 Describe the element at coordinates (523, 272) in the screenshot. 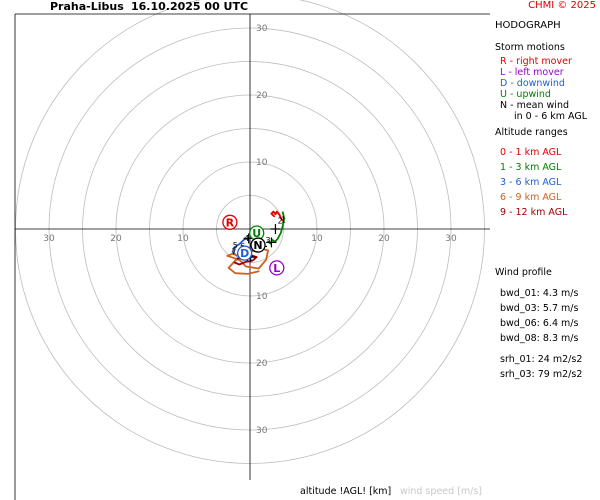

I see `wind-profile-title: Wind profile` at that location.